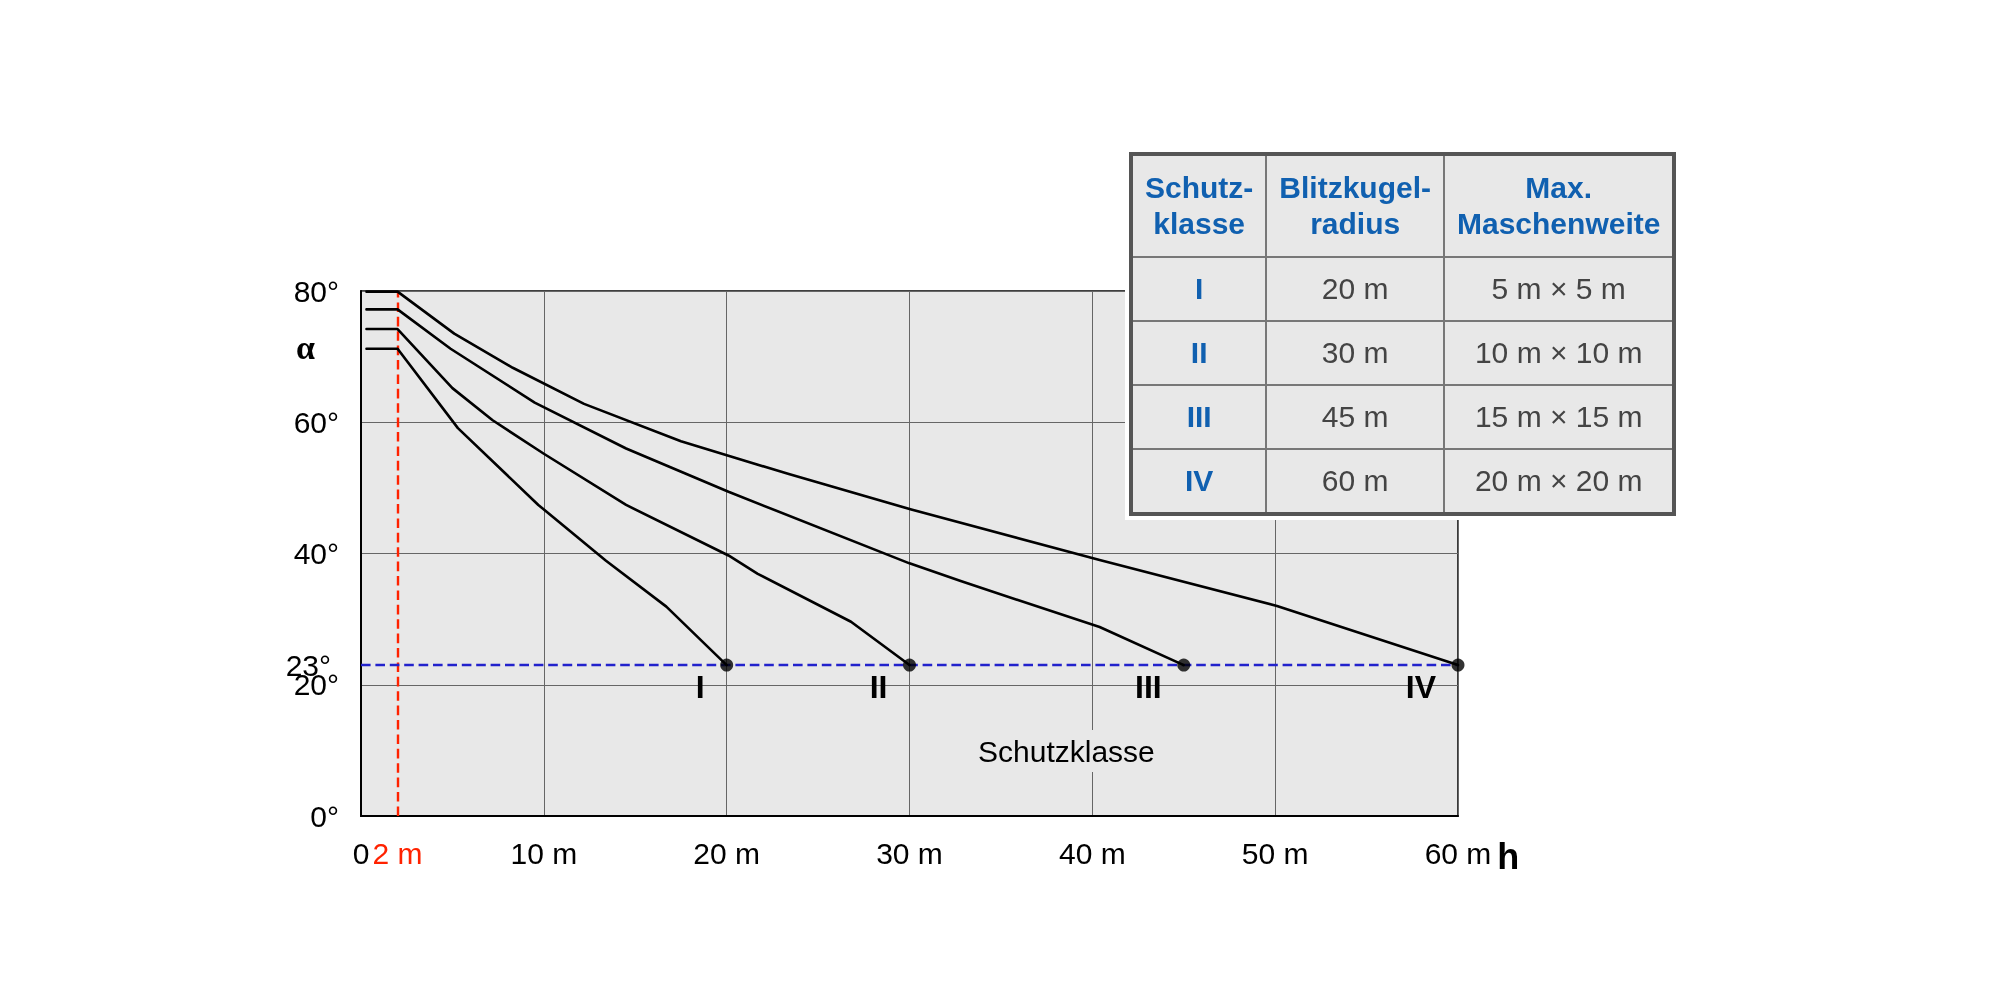 The image size is (2000, 1000). I want to click on text: 15 m × 15 m, so click(1558, 416).